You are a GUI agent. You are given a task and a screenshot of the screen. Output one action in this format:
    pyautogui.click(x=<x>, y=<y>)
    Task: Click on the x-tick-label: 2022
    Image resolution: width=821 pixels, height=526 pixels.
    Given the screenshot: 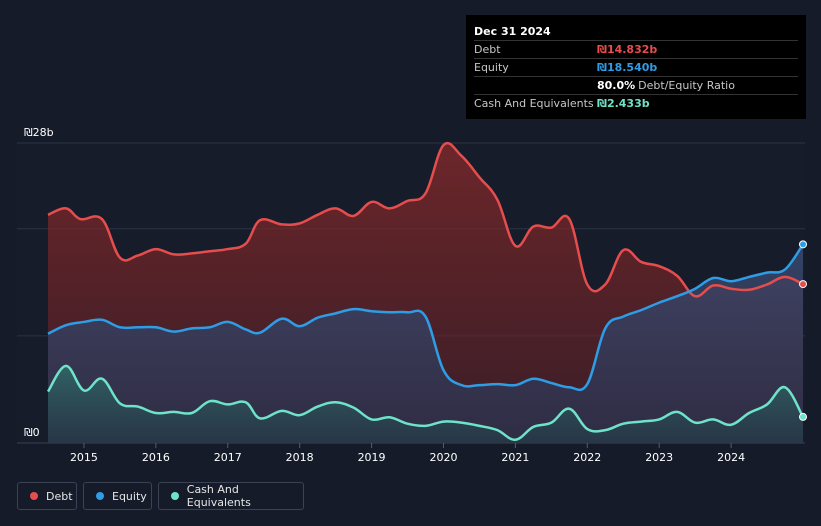 What is the action you would take?
    pyautogui.click(x=587, y=457)
    